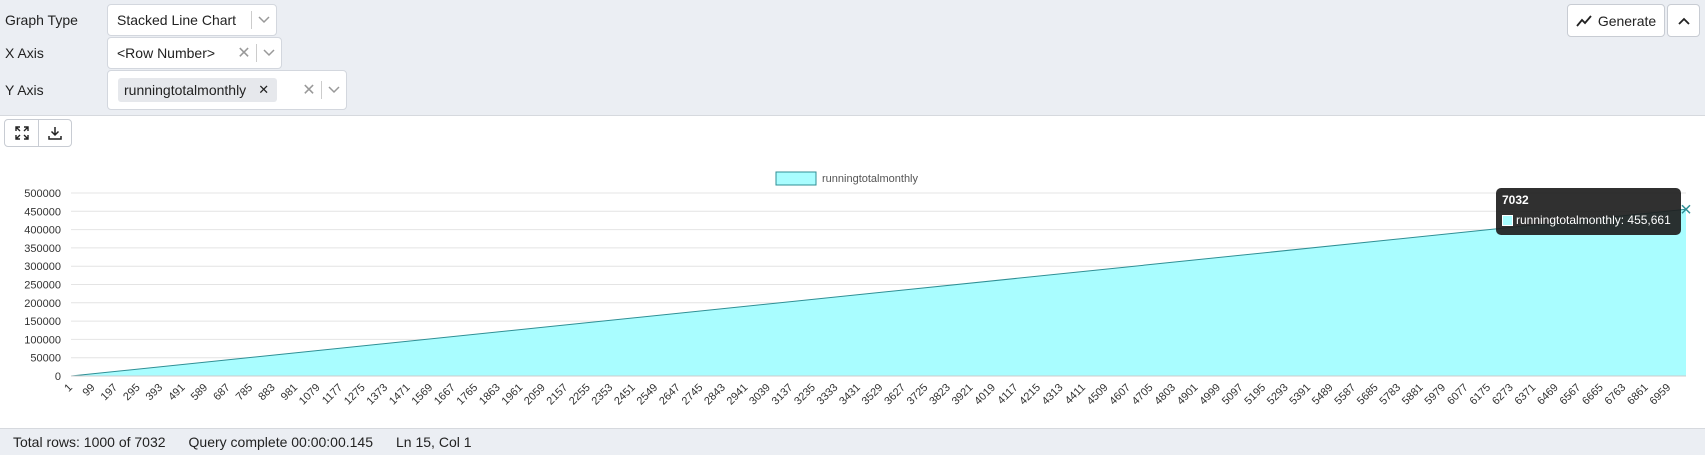 This screenshot has height=455, width=1705. What do you see at coordinates (693, 395) in the screenshot?
I see `x-tick-label: 2745` at bounding box center [693, 395].